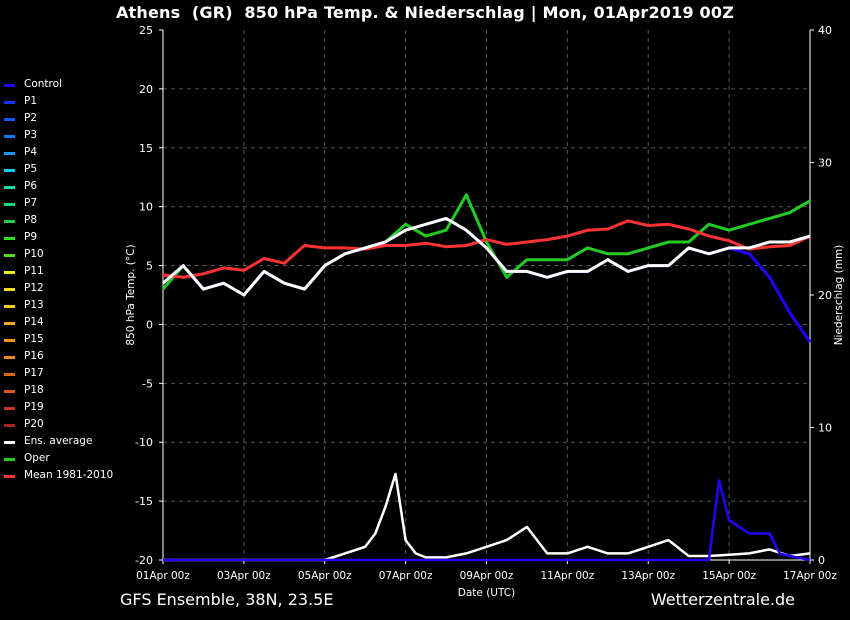 This screenshot has width=850, height=620. What do you see at coordinates (486, 593) in the screenshot?
I see `x-axis-label: Date (UTC)` at bounding box center [486, 593].